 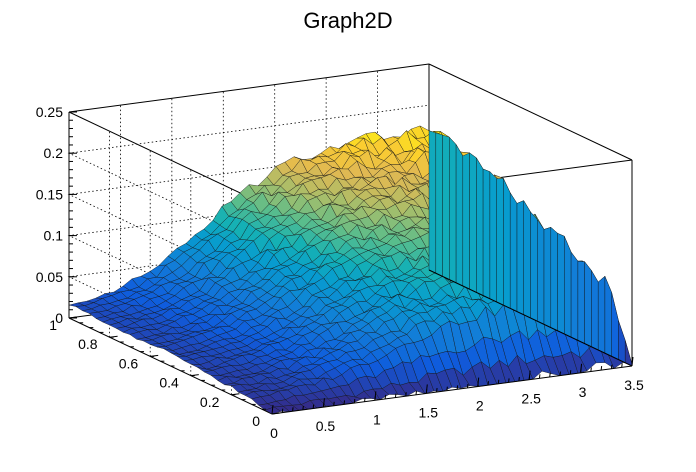 What do you see at coordinates (129, 363) in the screenshot?
I see `y-tick-label: 0.6` at bounding box center [129, 363].